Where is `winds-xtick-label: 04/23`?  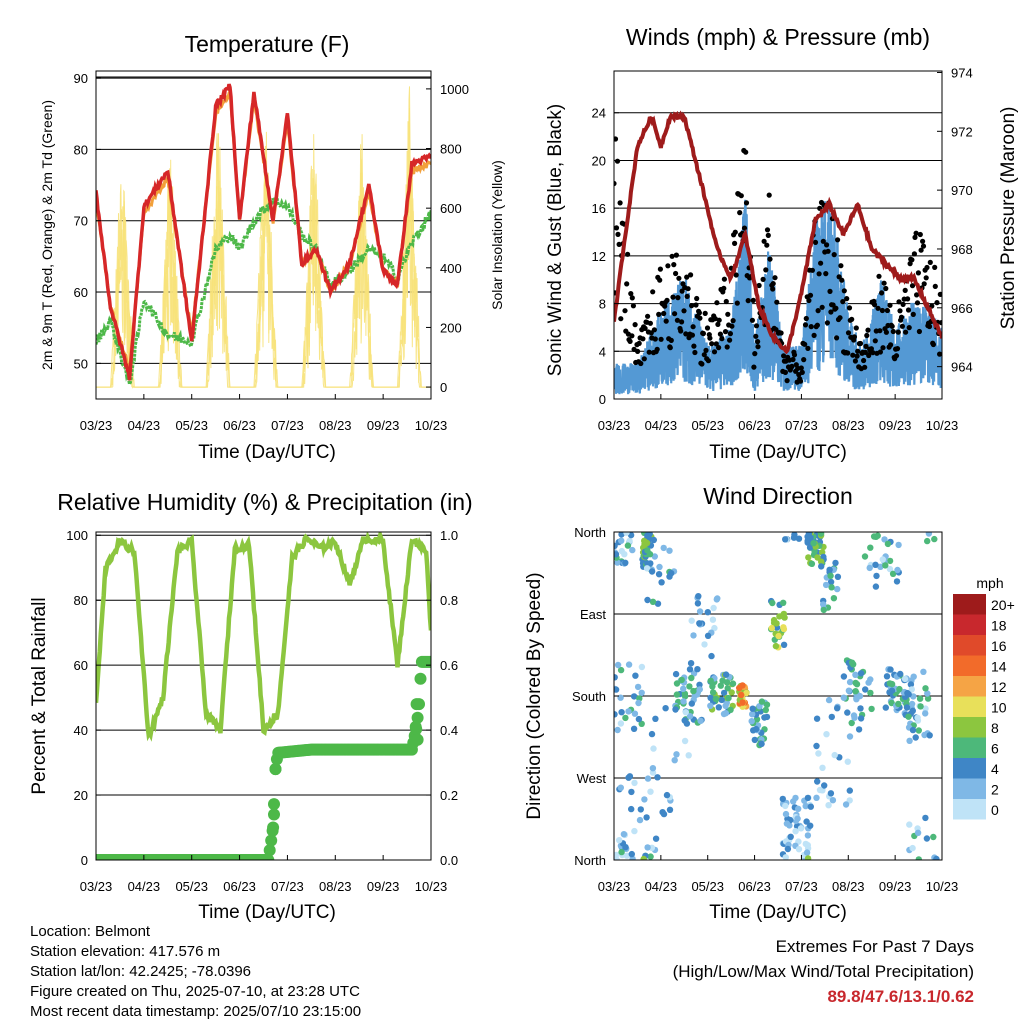
winds-xtick-label: 04/23 is located at coordinates (661, 425).